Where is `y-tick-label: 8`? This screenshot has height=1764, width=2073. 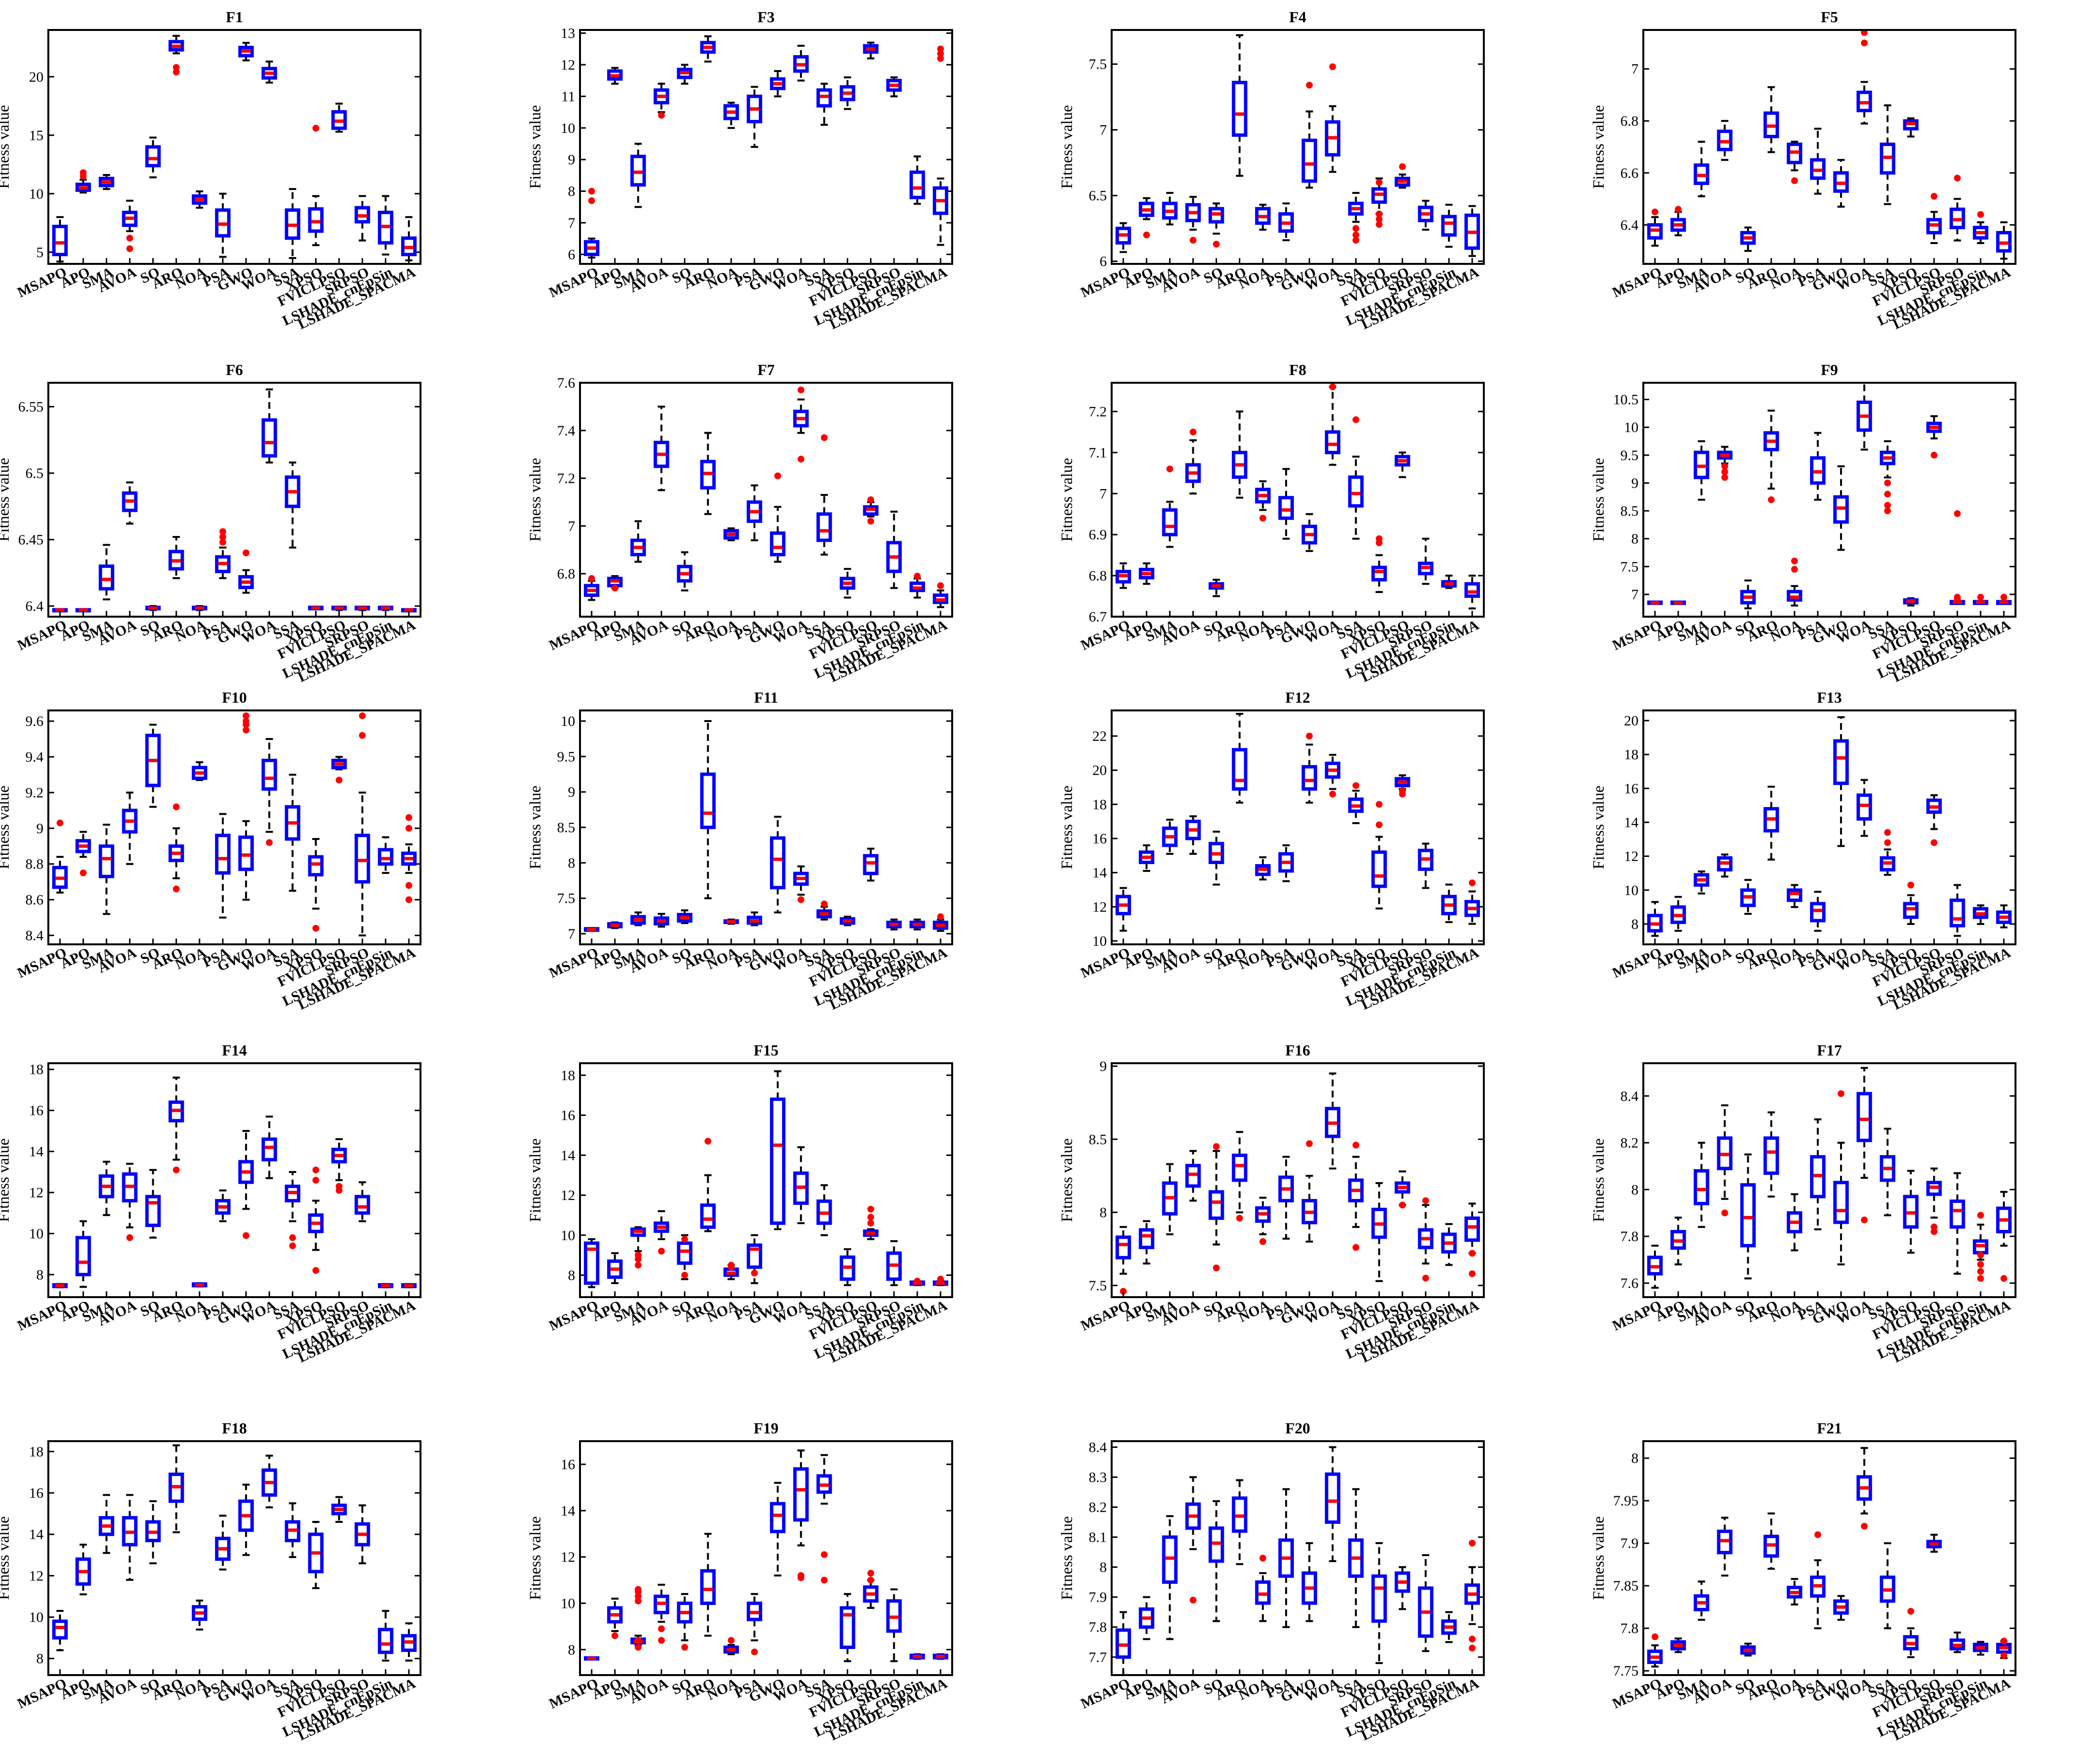
y-tick-label: 8 is located at coordinates (571, 863).